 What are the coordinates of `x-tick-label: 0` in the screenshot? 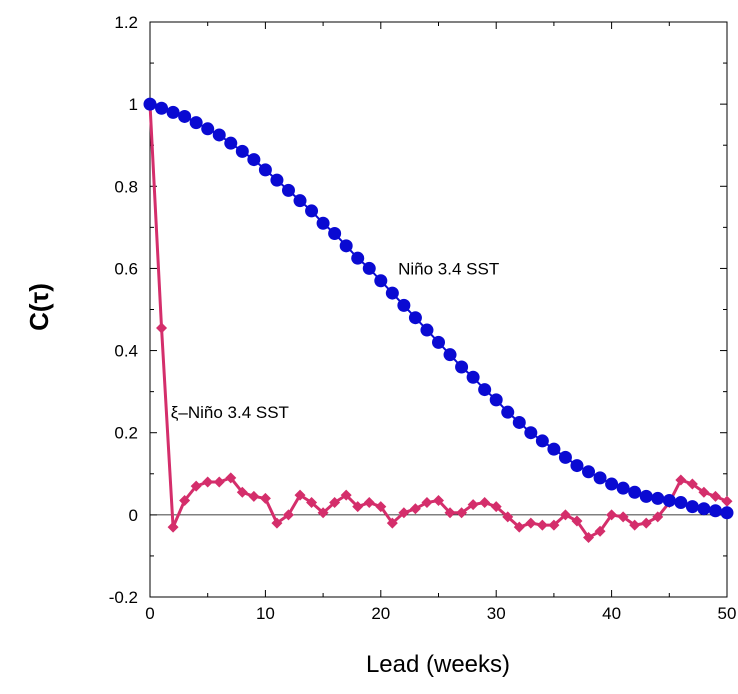 It's located at (149, 613).